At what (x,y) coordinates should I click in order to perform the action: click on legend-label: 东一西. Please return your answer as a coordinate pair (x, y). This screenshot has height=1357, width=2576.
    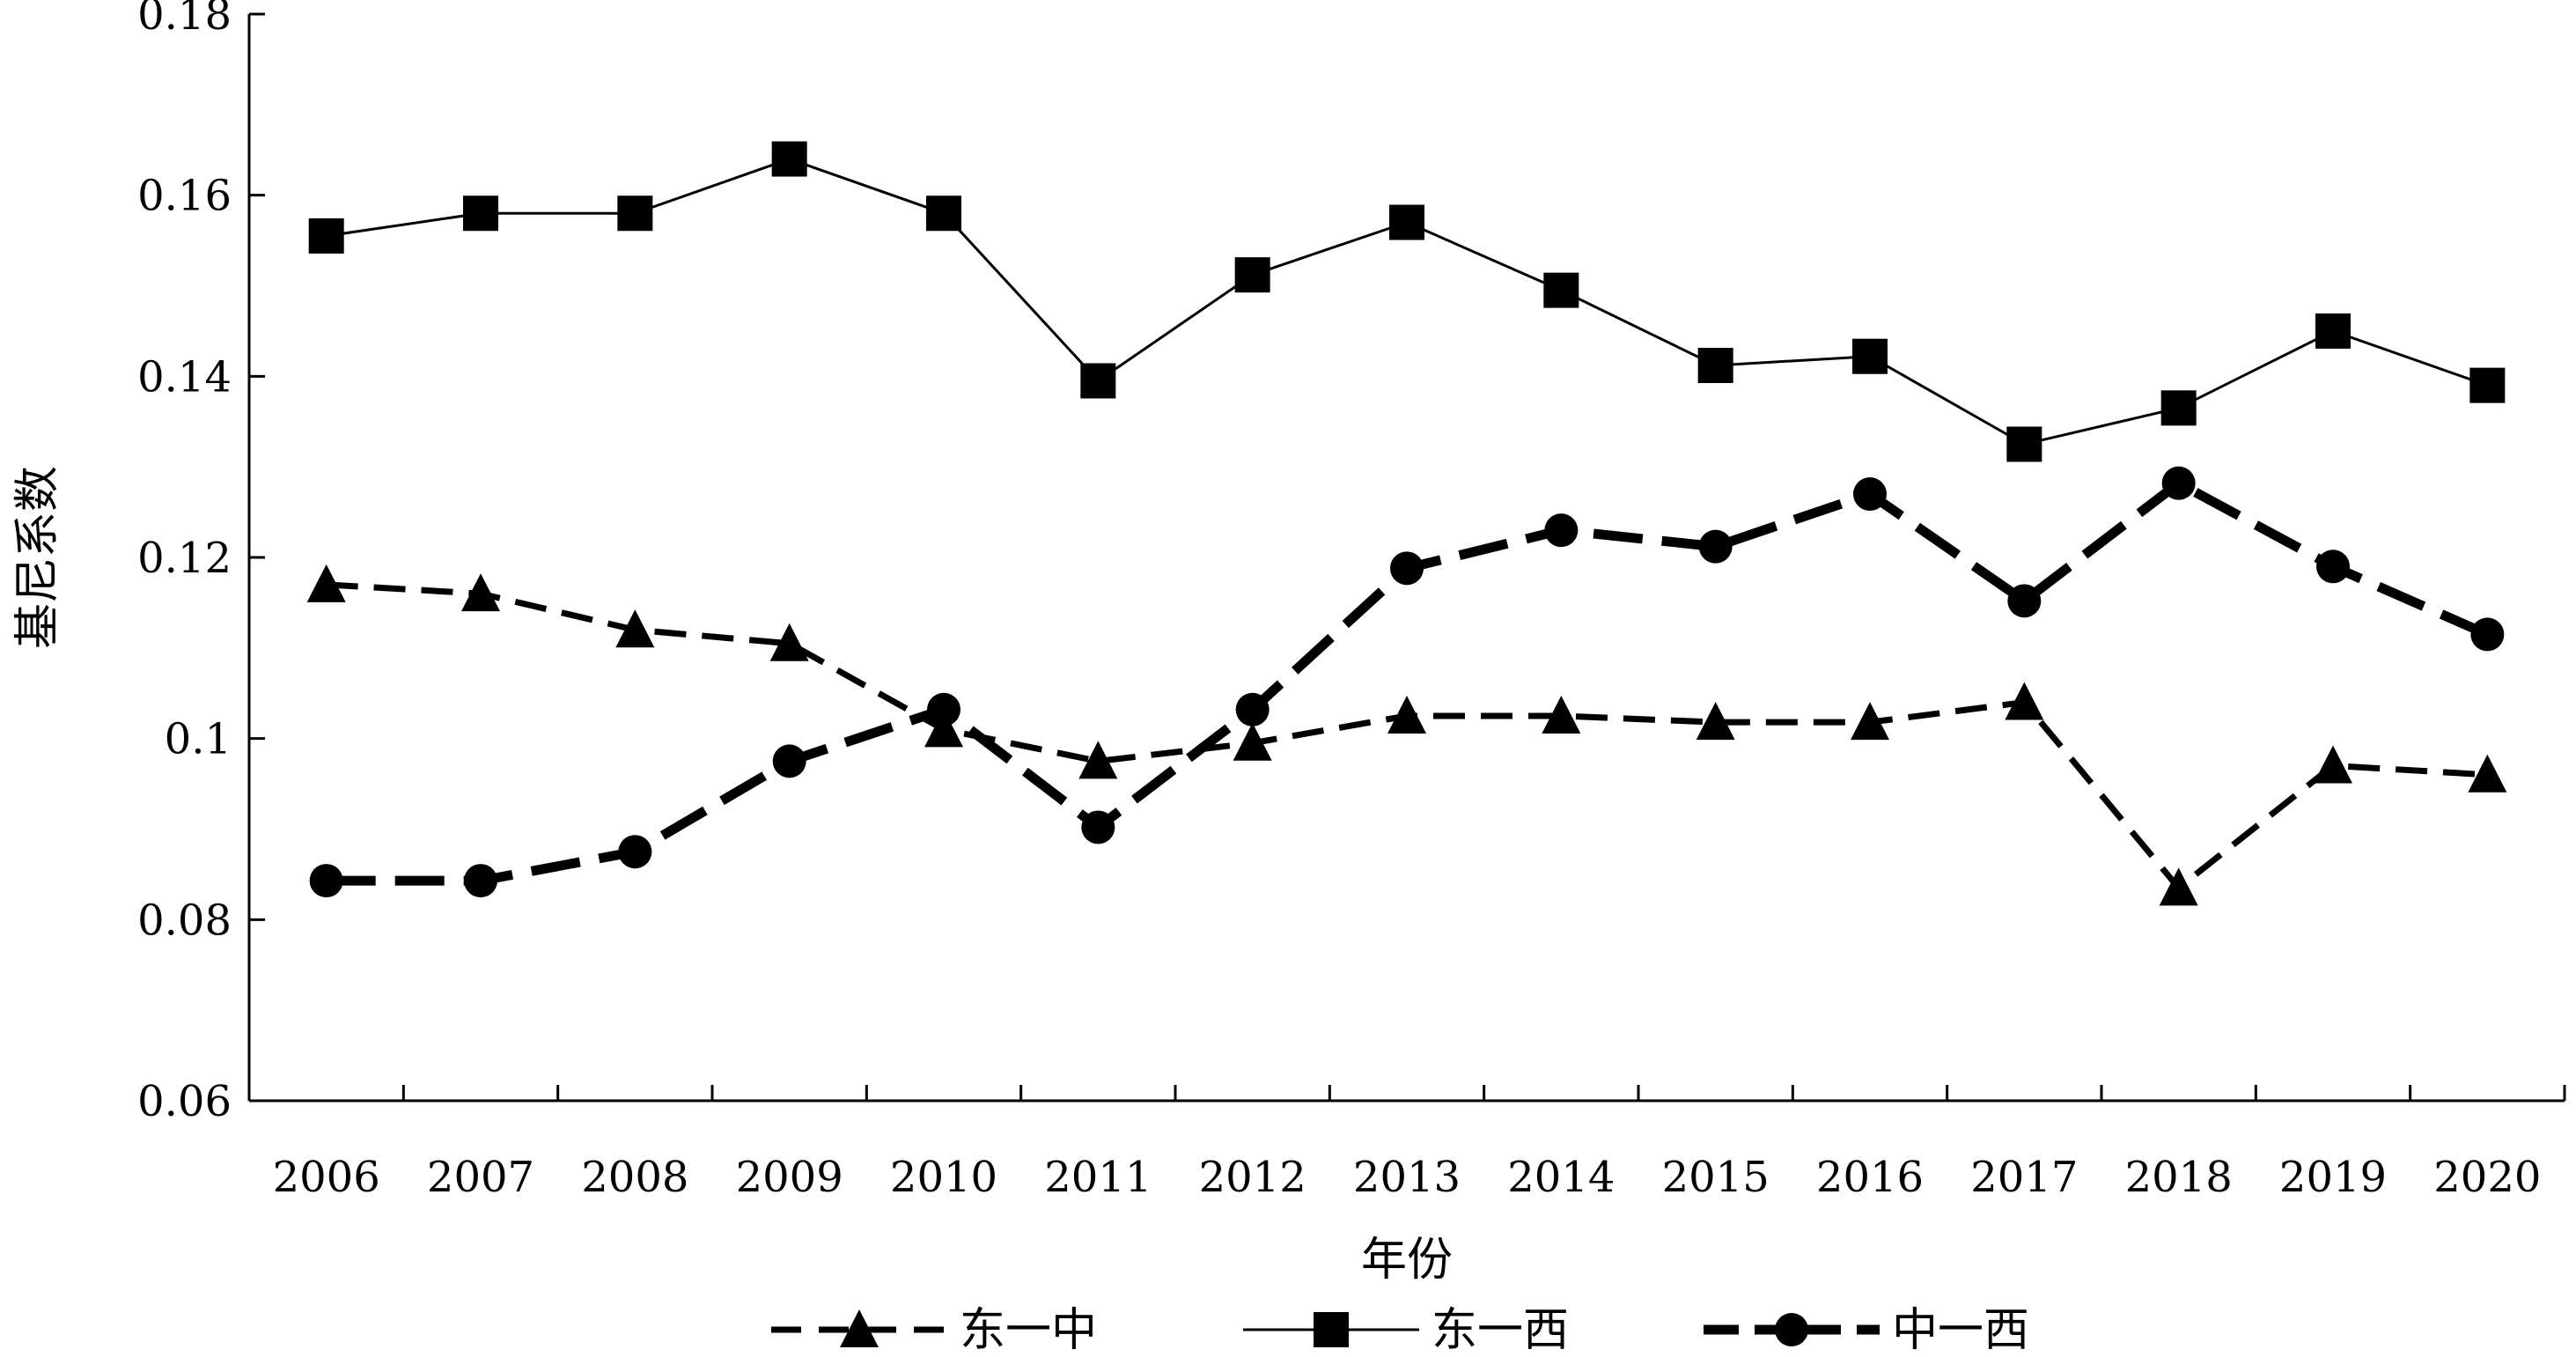
    Looking at the image, I should click on (1501, 1330).